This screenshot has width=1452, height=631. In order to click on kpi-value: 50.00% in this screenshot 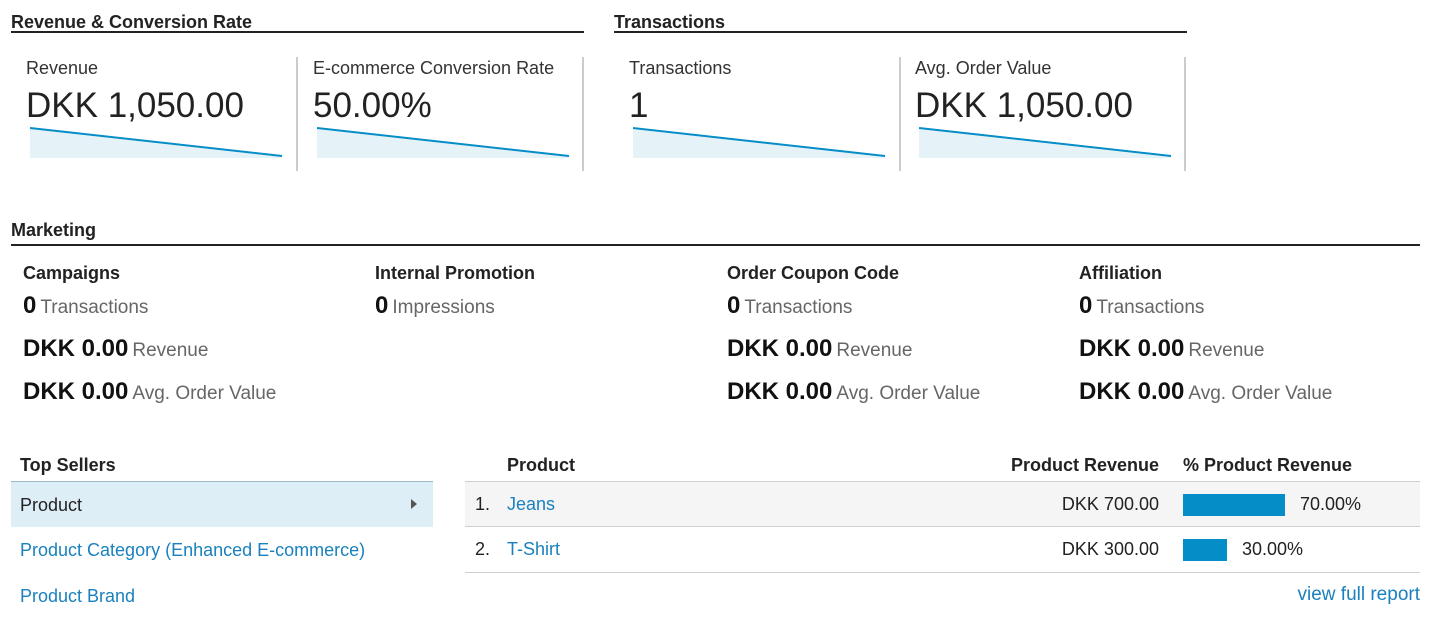, I will do `click(372, 105)`.